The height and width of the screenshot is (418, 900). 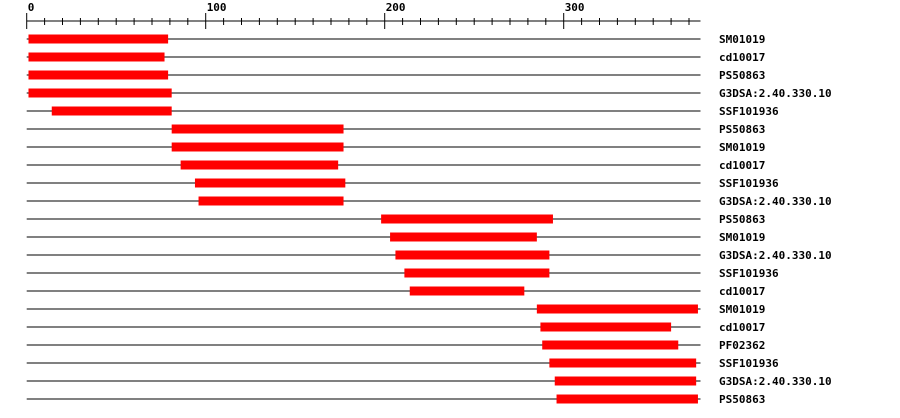 I want to click on track-label: PF02362, so click(x=742, y=345).